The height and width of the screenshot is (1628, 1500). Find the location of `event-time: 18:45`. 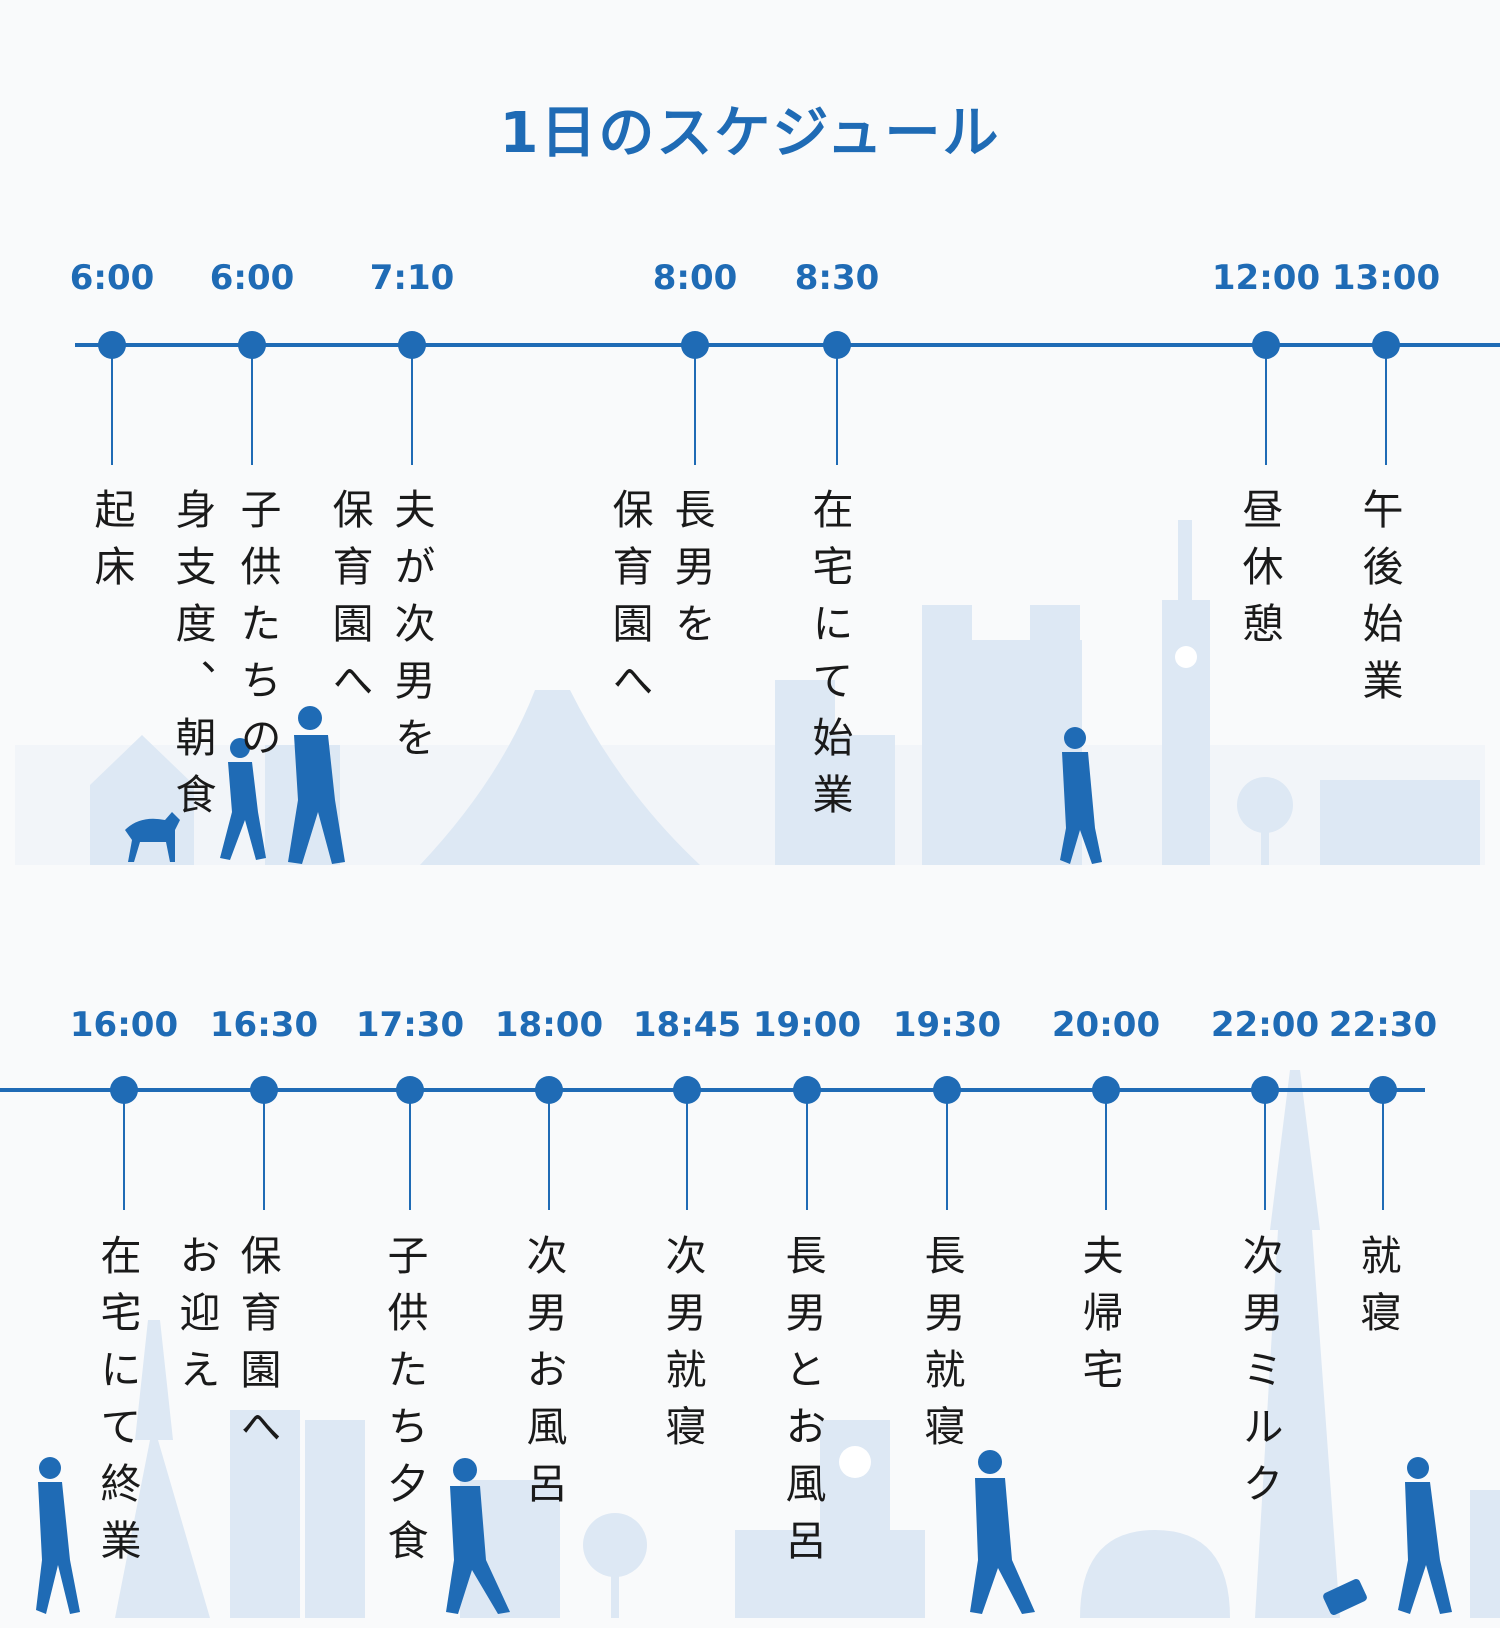

event-time: 18:45 is located at coordinates (687, 1025).